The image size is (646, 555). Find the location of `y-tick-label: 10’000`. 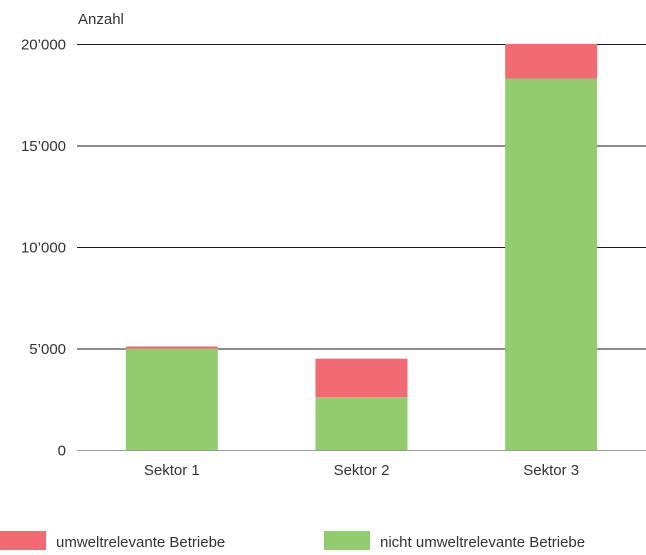

y-tick-label: 10’000 is located at coordinates (43, 248).